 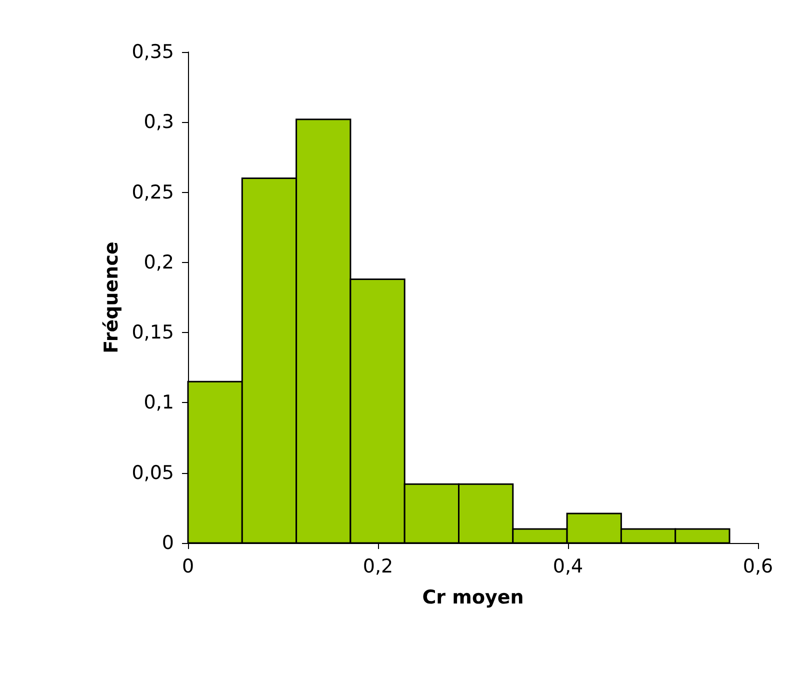 What do you see at coordinates (188, 567) in the screenshot?
I see `x-tick-label: 0` at bounding box center [188, 567].